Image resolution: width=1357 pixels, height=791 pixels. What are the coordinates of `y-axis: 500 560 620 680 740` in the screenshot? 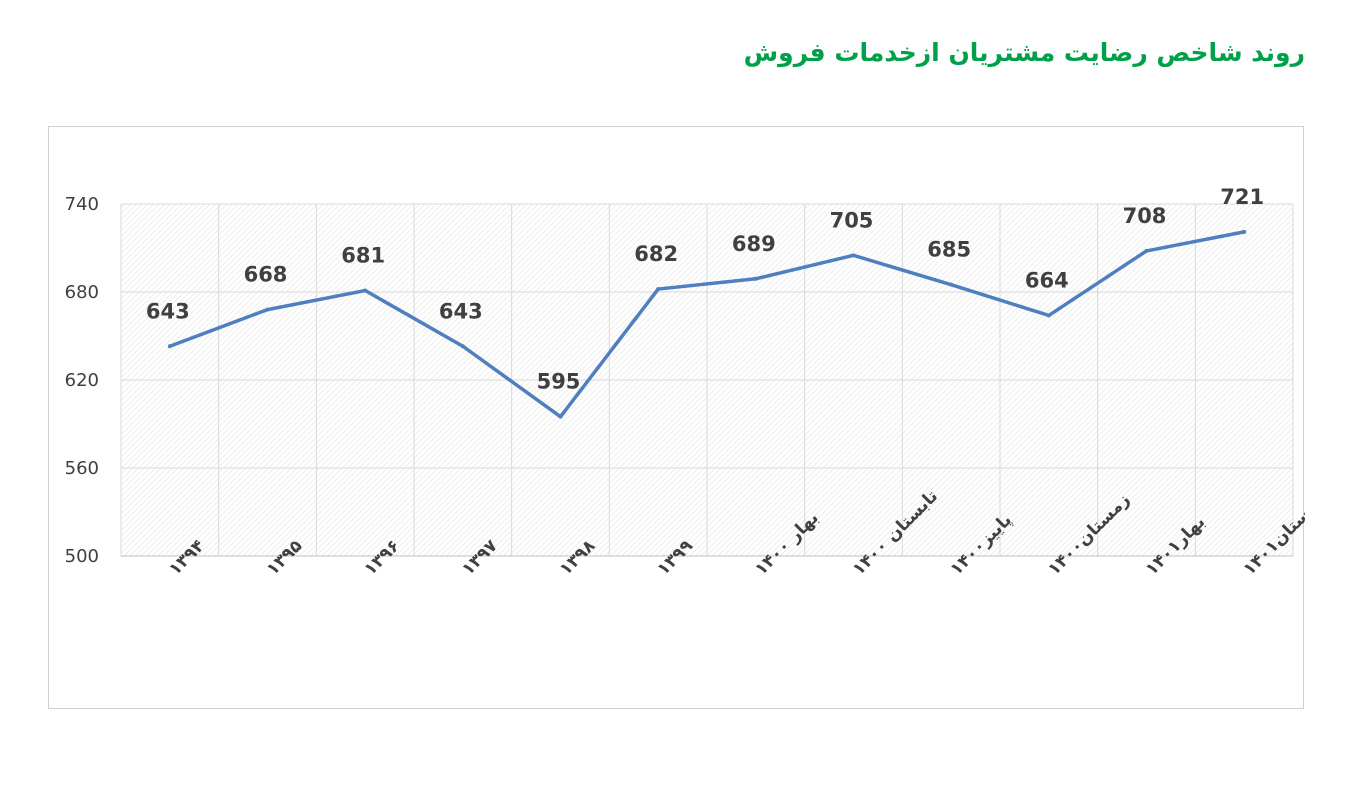 It's located at (82, 380).